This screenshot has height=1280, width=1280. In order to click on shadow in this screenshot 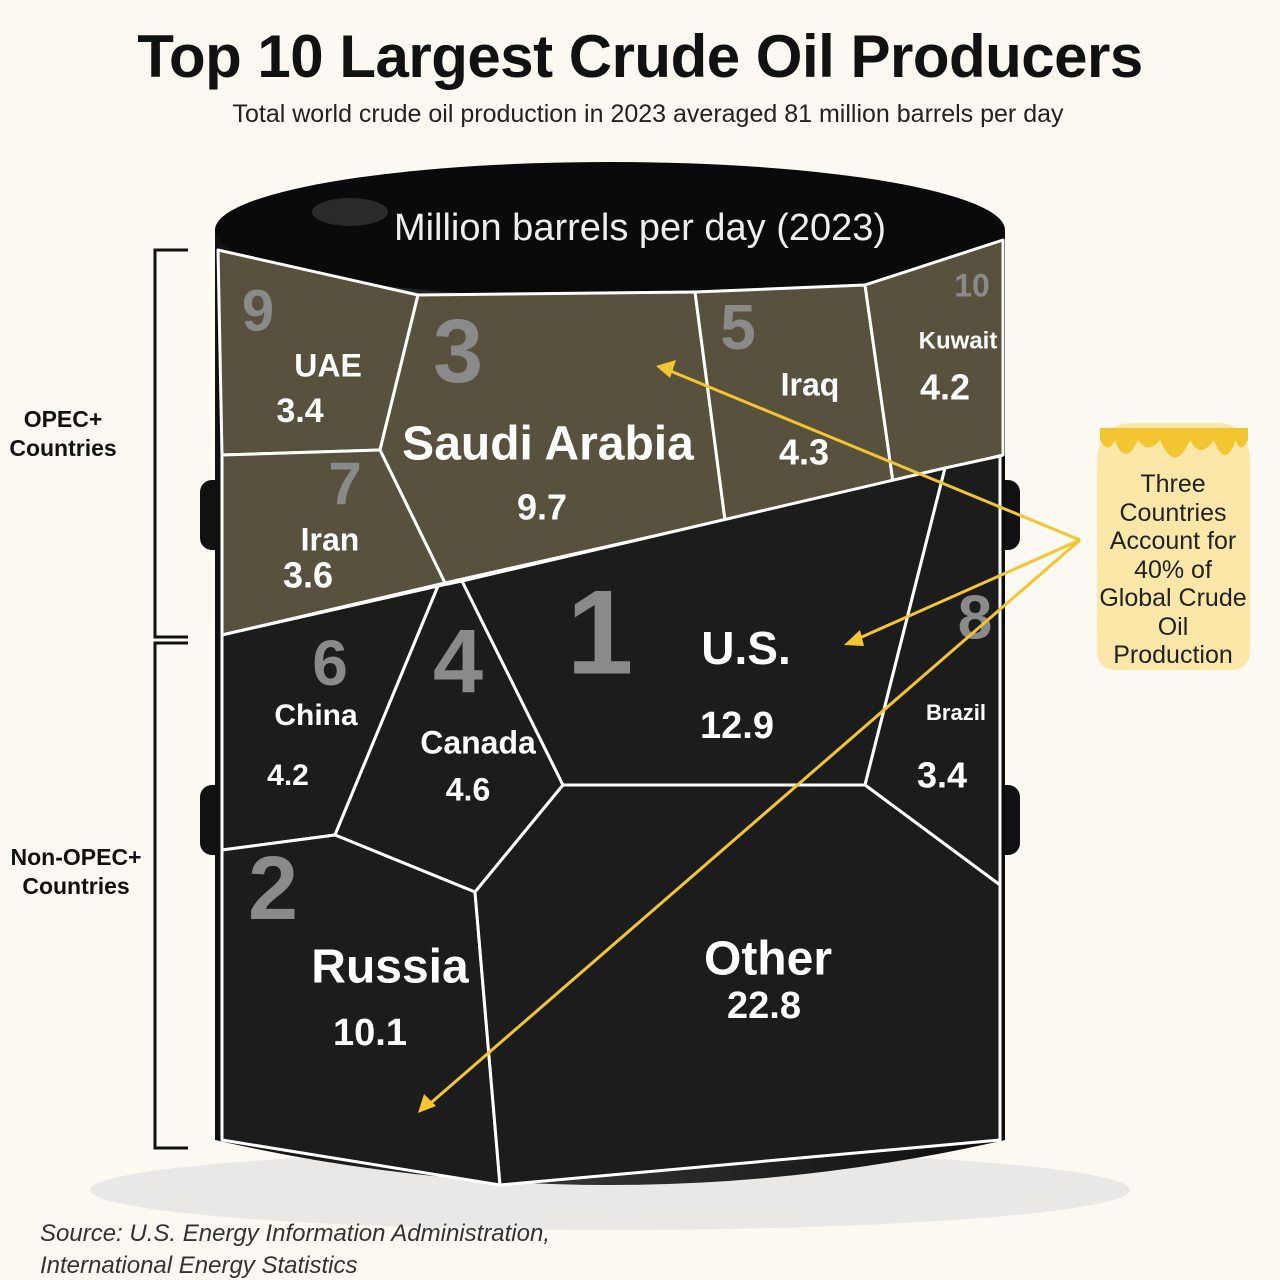, I will do `click(610, 1190)`.